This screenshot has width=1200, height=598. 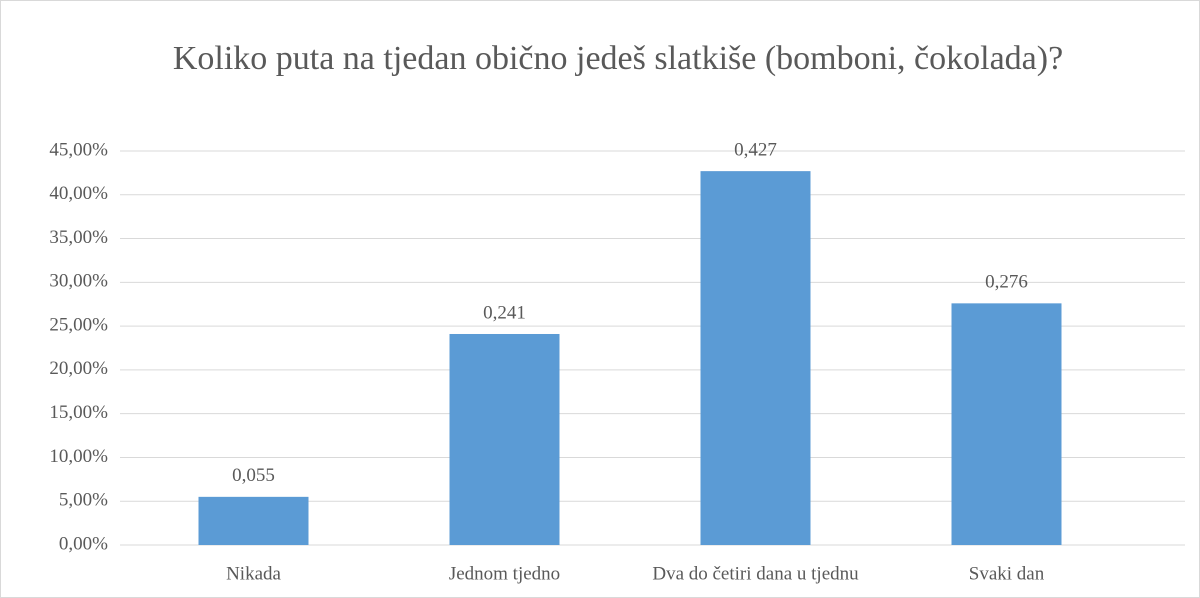 I want to click on x-tick-label: Jednom tjedno, so click(x=504, y=573).